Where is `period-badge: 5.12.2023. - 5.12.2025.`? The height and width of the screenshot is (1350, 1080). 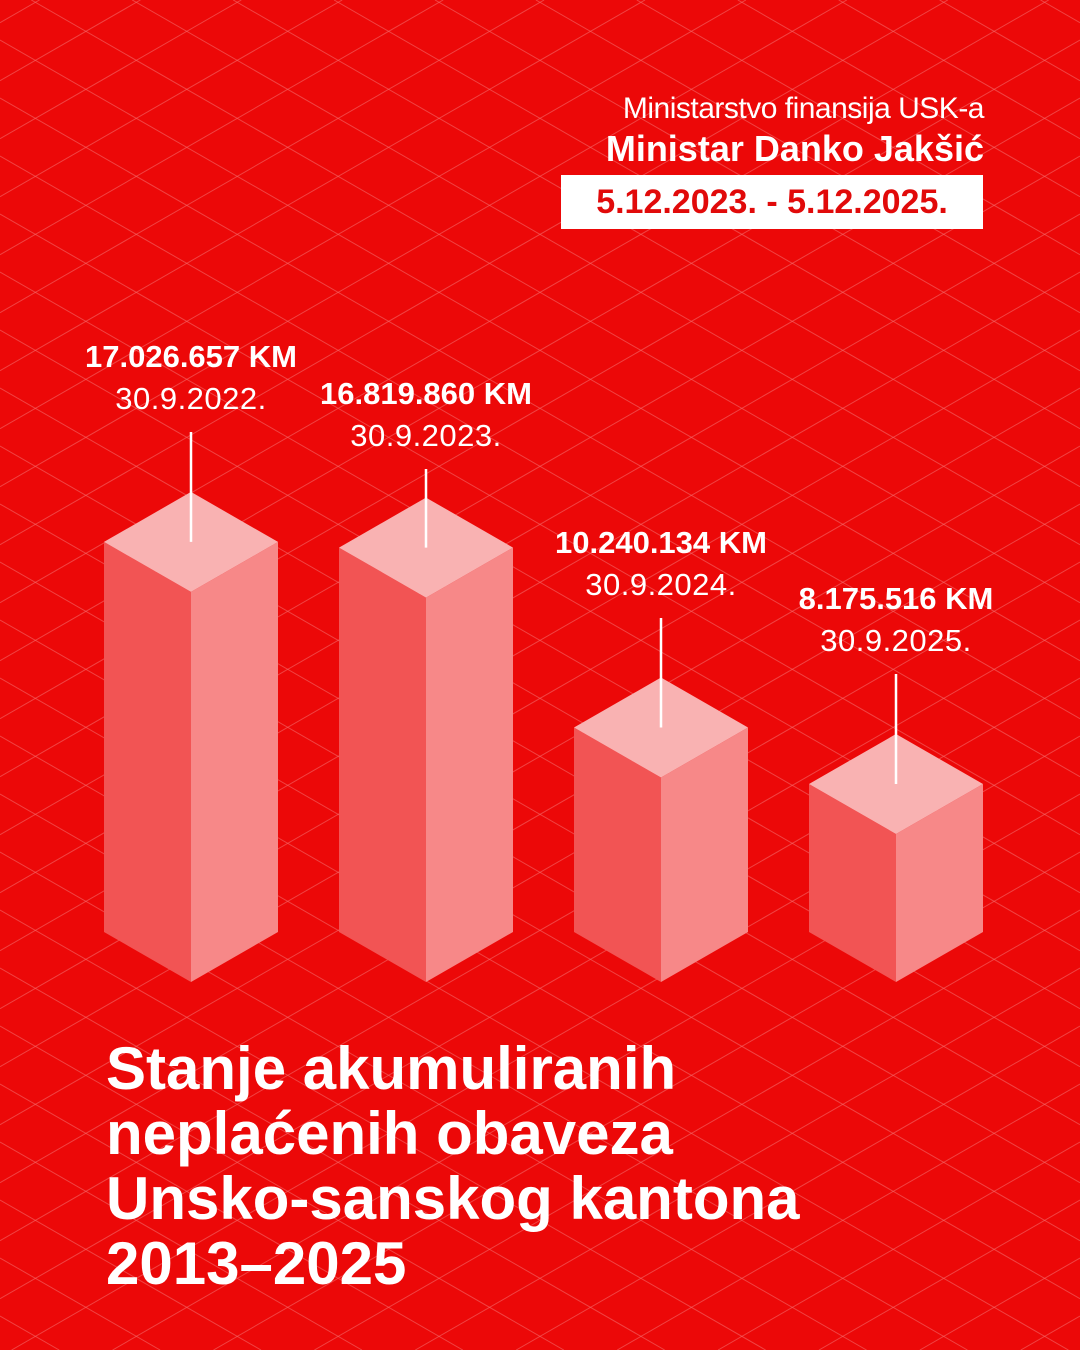 period-badge: 5.12.2023. - 5.12.2025. is located at coordinates (772, 202).